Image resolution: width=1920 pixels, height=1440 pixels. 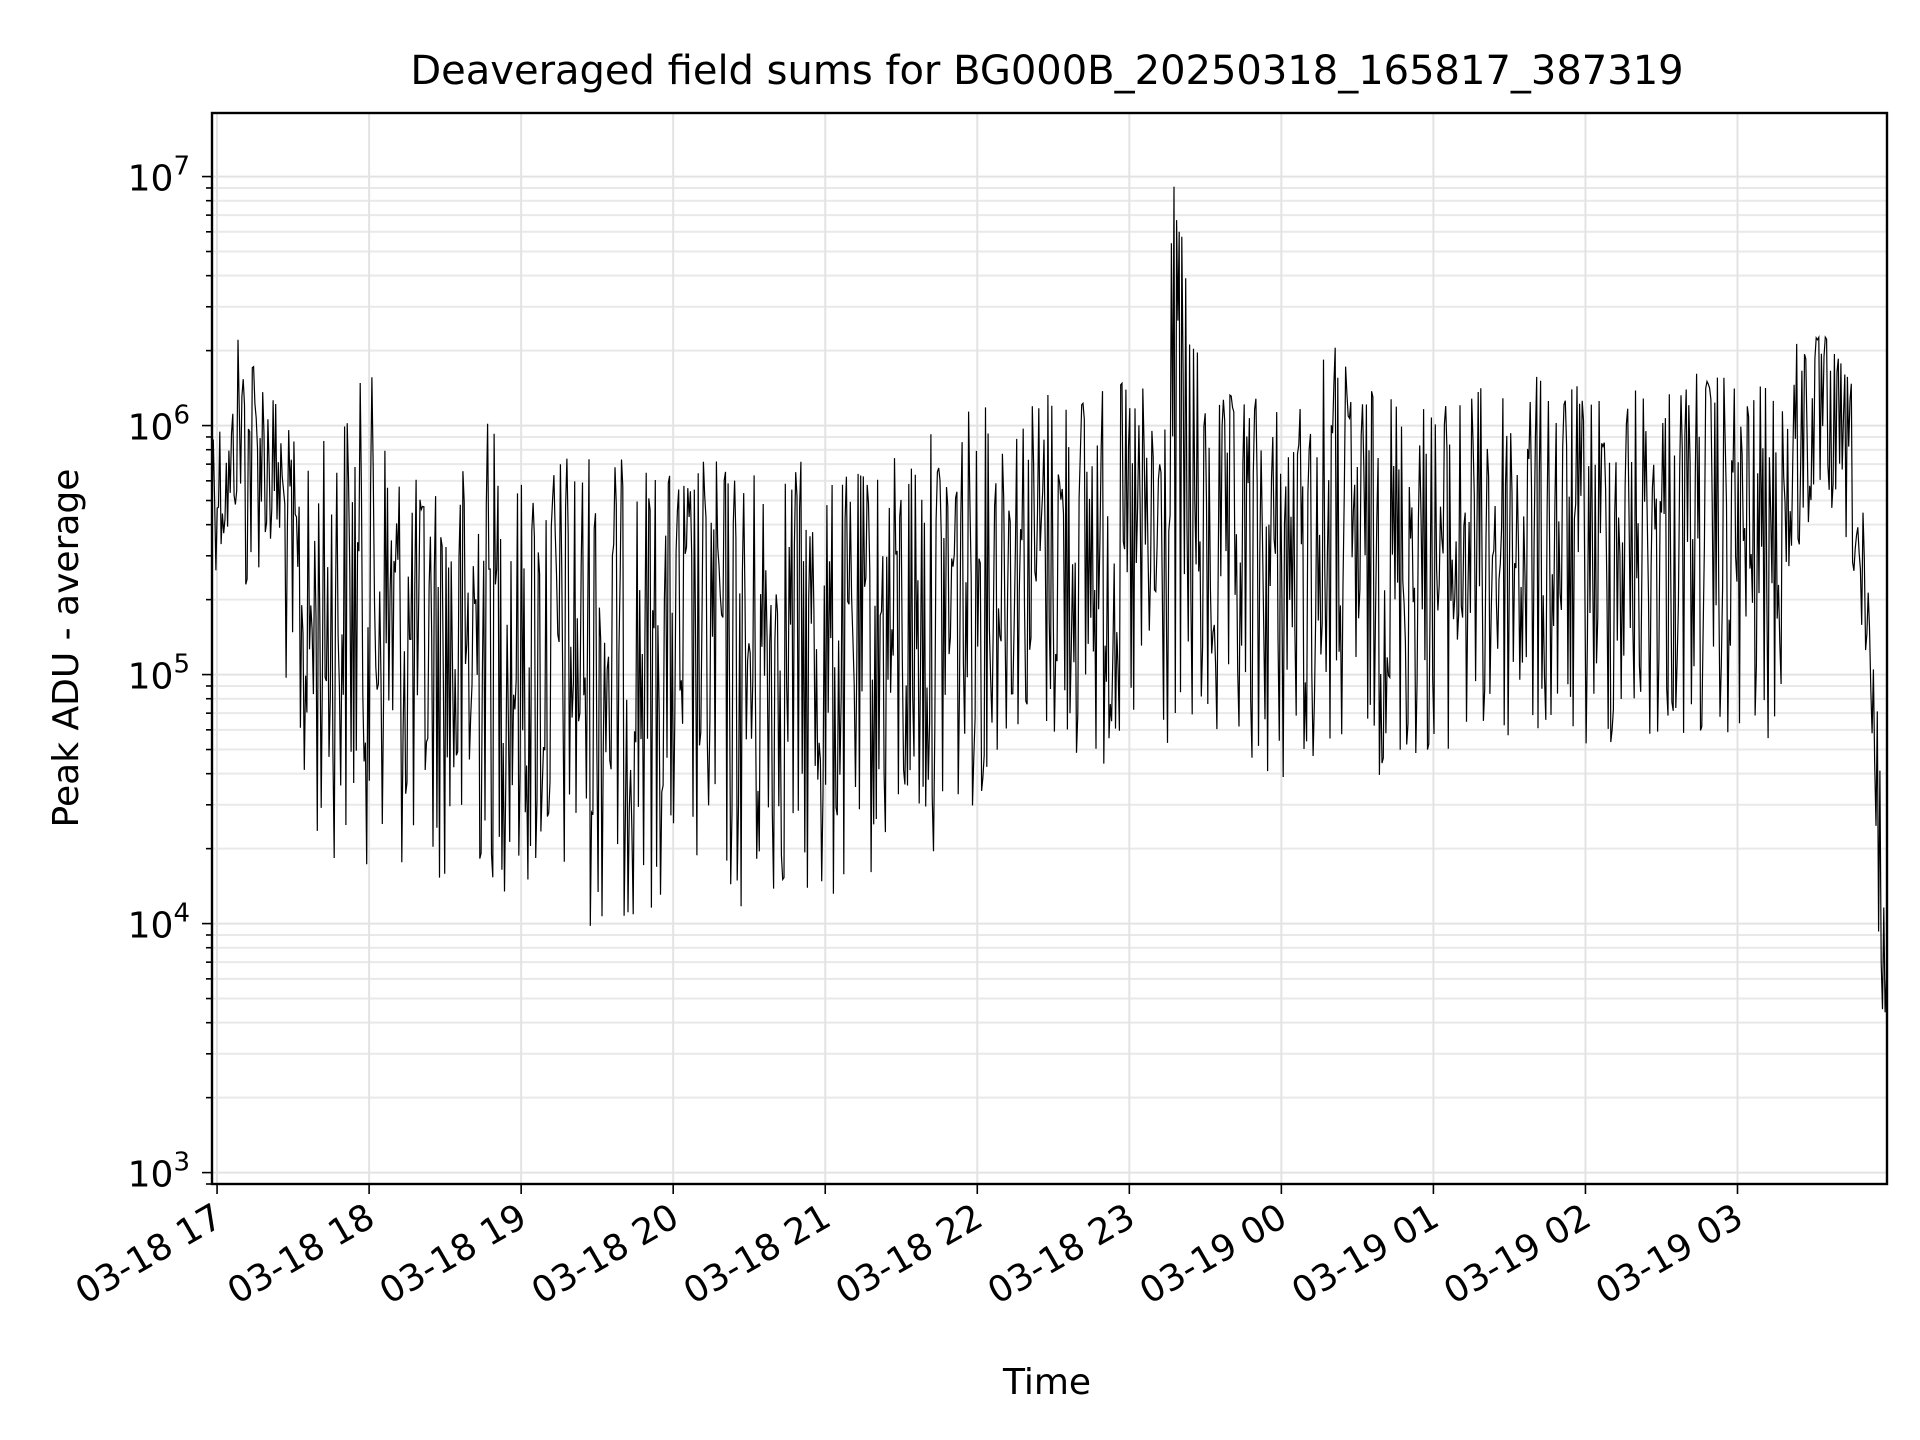 I want to click on y-axis: 10³ 10⁴ 10⁵ 10⁶ 10⁷, so click(x=170, y=674).